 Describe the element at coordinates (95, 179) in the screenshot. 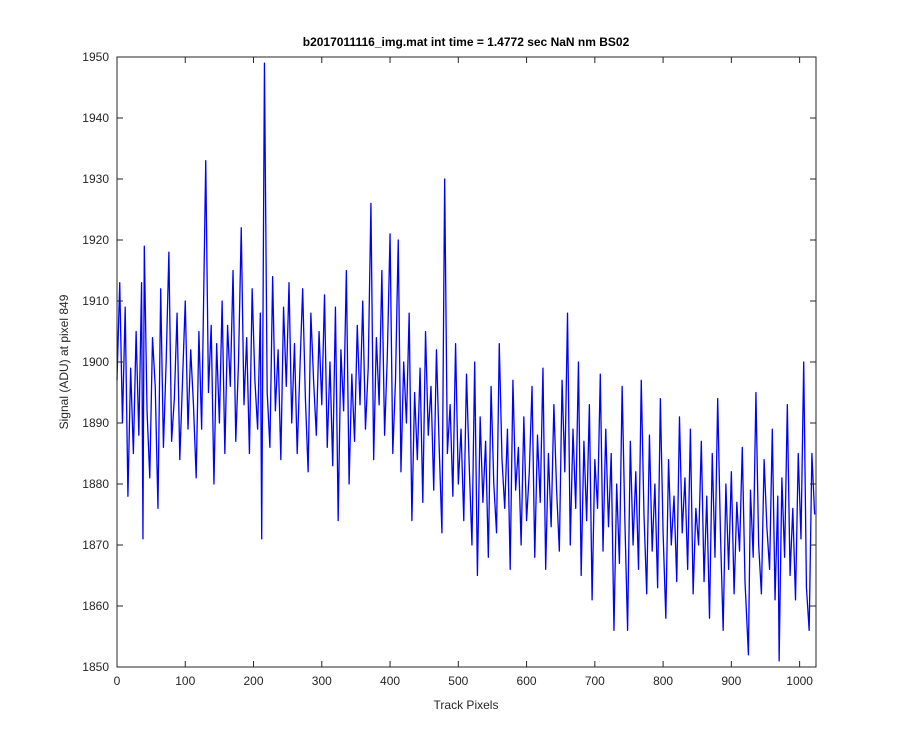

I see `y-tick-label: 1930` at that location.